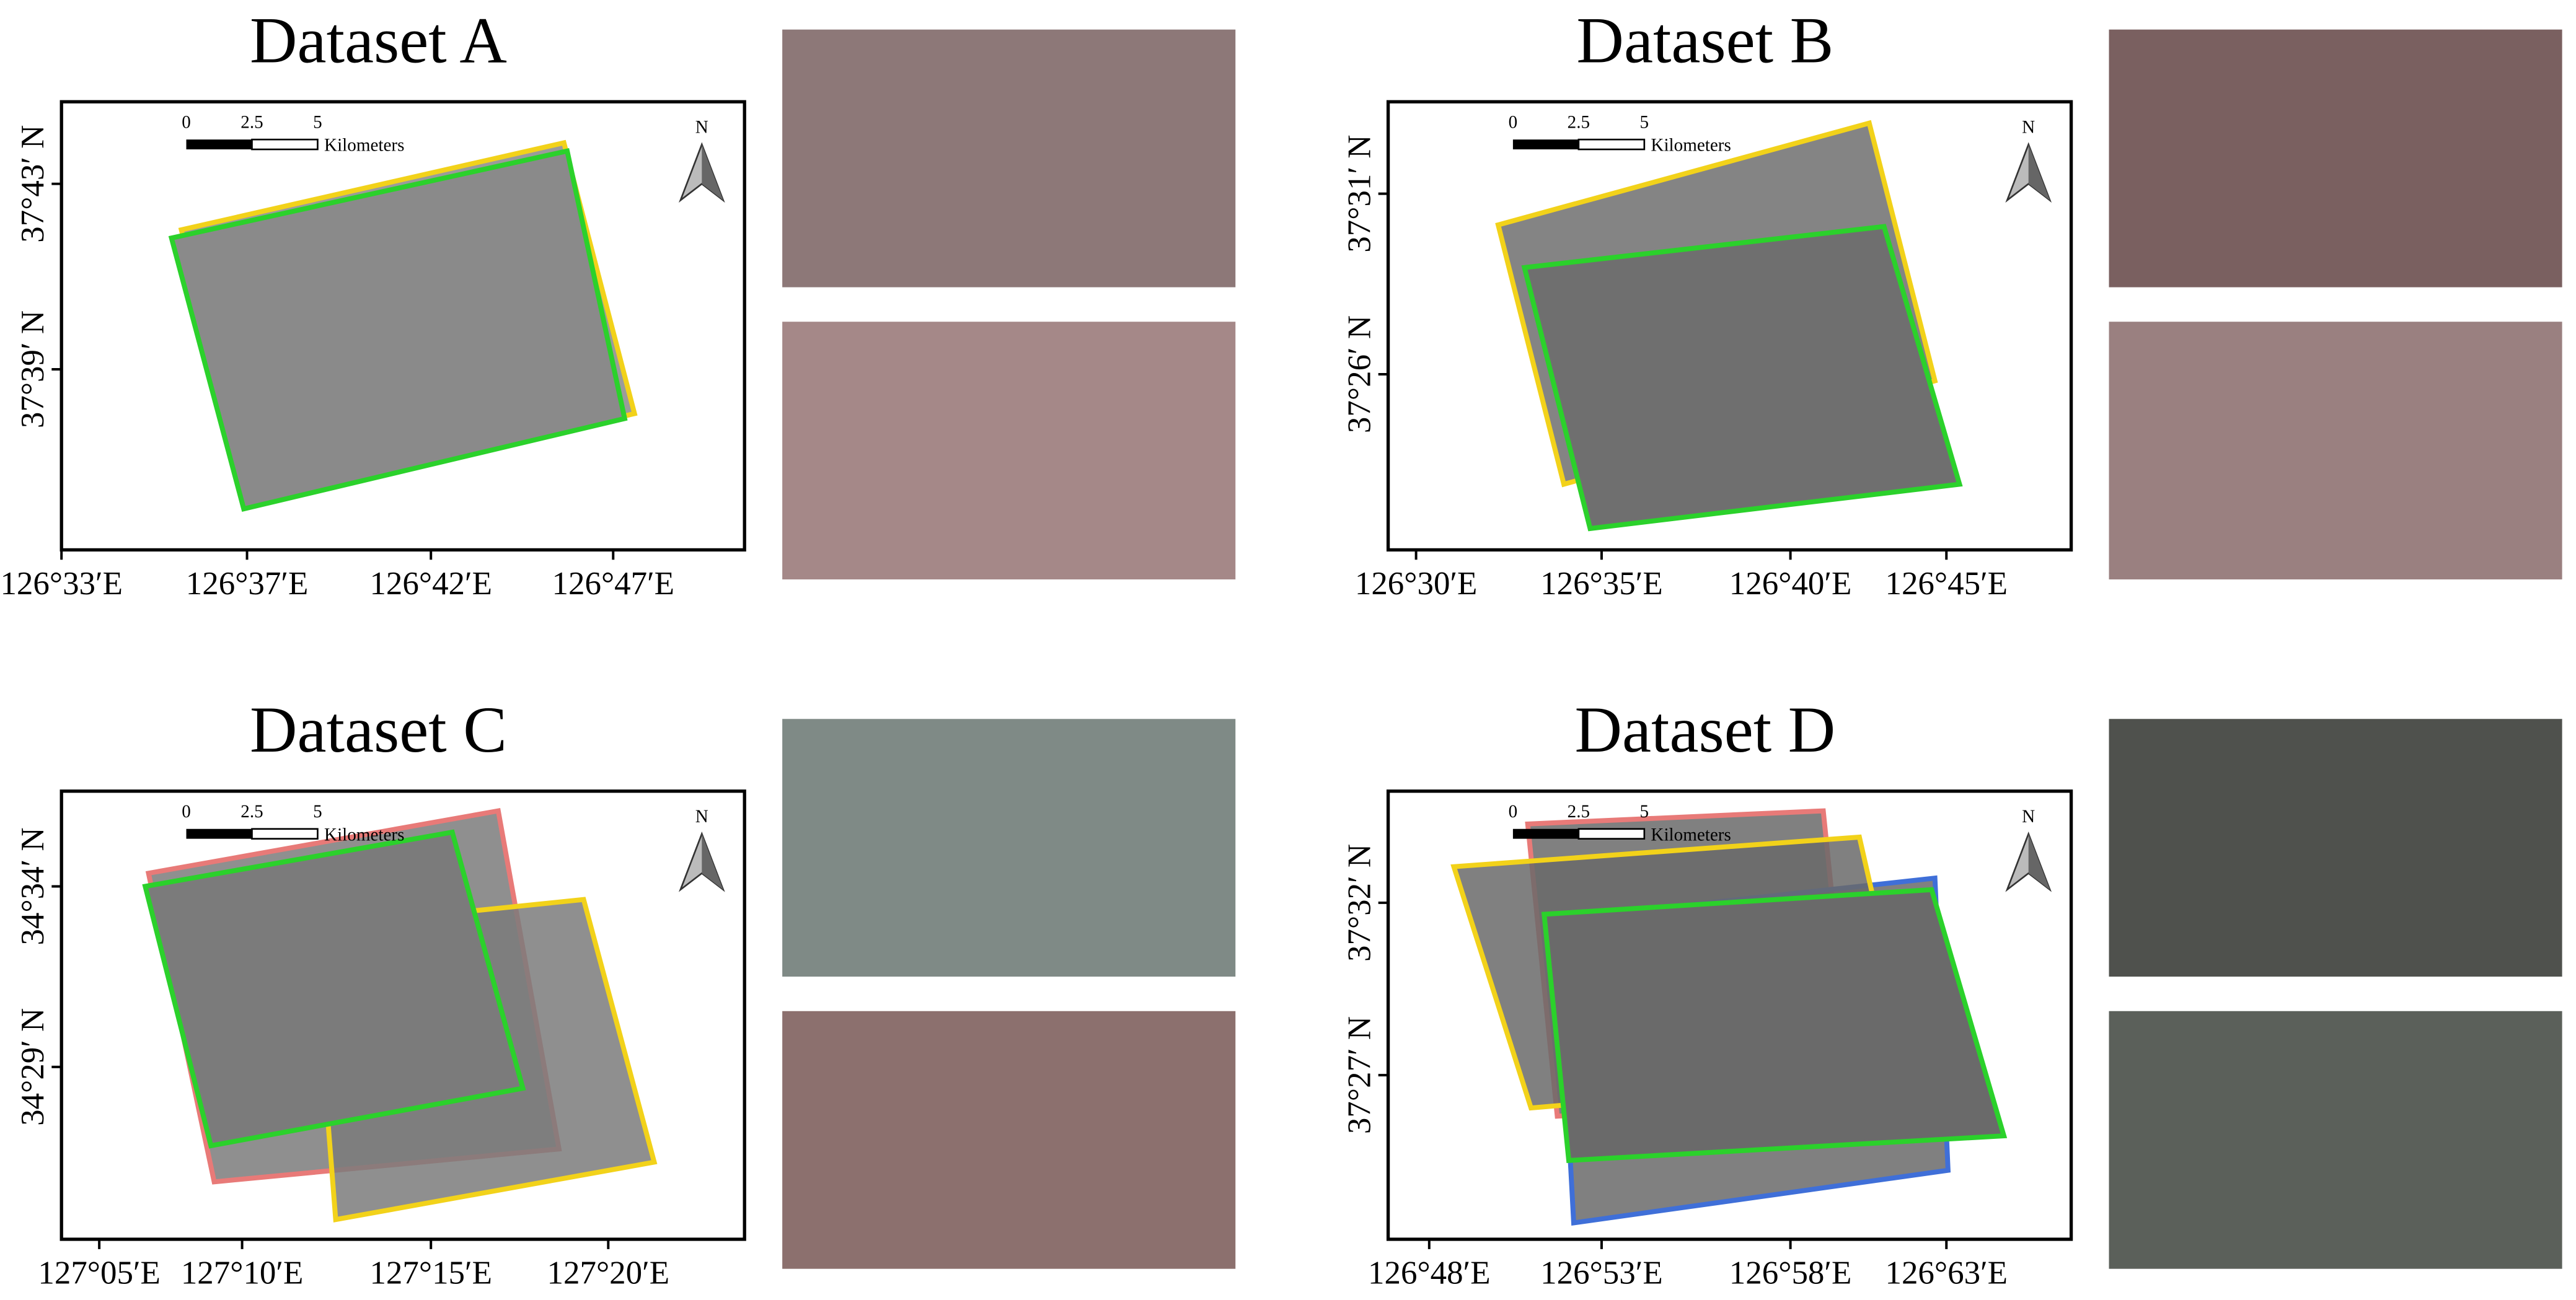 The height and width of the screenshot is (1300, 2576). What do you see at coordinates (33, 886) in the screenshot?
I see `lat-label: 34°34′ N` at bounding box center [33, 886].